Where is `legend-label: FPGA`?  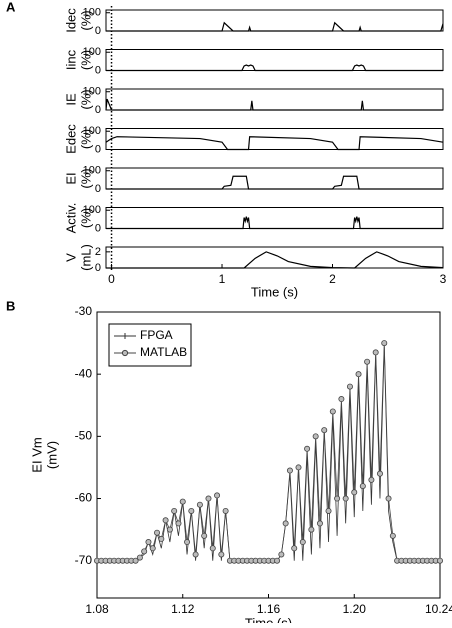
legend-label: FPGA is located at coordinates (156, 335).